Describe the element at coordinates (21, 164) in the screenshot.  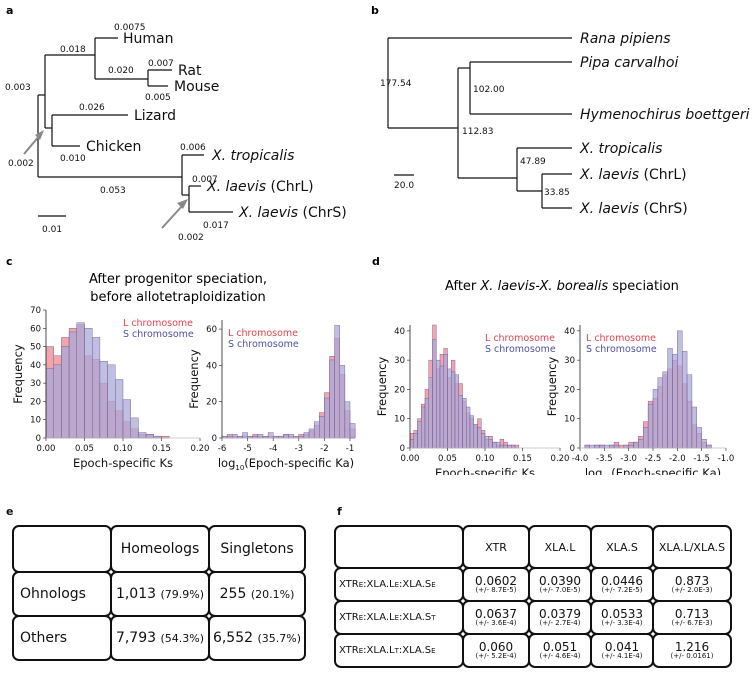
I see `branch-label: 0.002` at that location.